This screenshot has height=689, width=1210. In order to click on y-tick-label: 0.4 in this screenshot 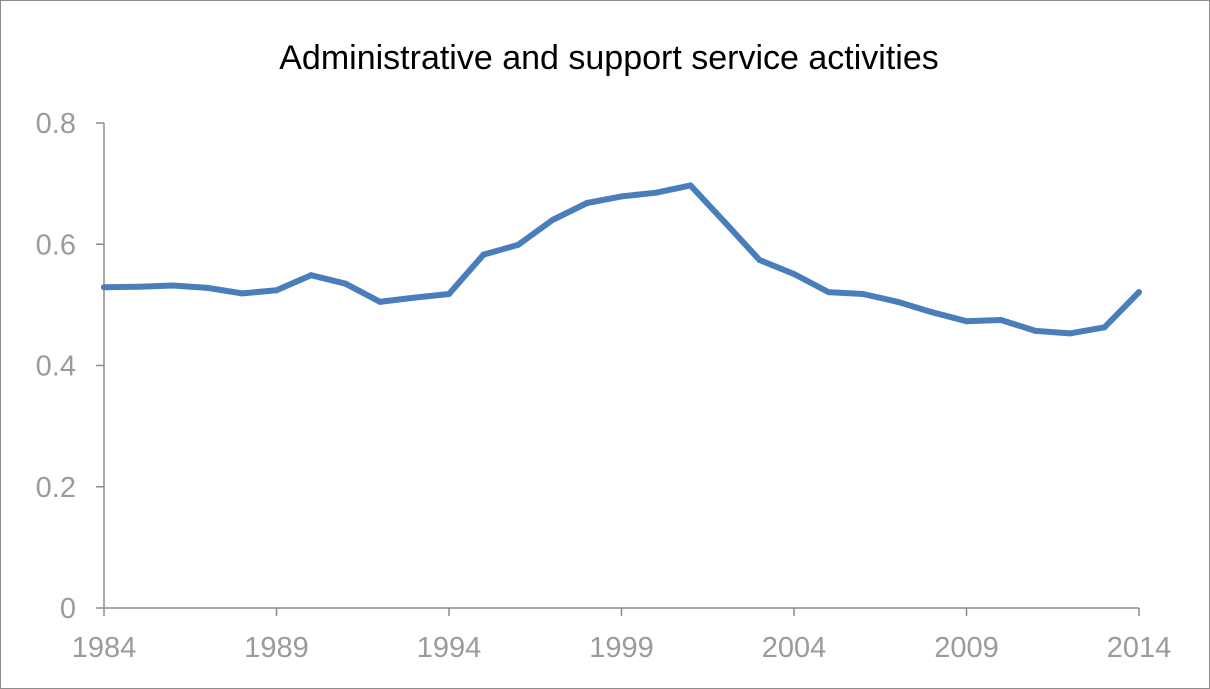, I will do `click(56, 367)`.